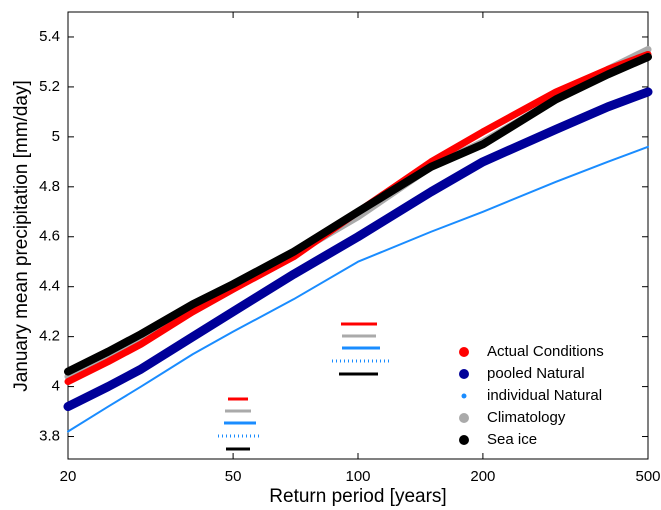 The width and height of the screenshot is (661, 510). I want to click on legend-label: pooled Natural, so click(536, 373).